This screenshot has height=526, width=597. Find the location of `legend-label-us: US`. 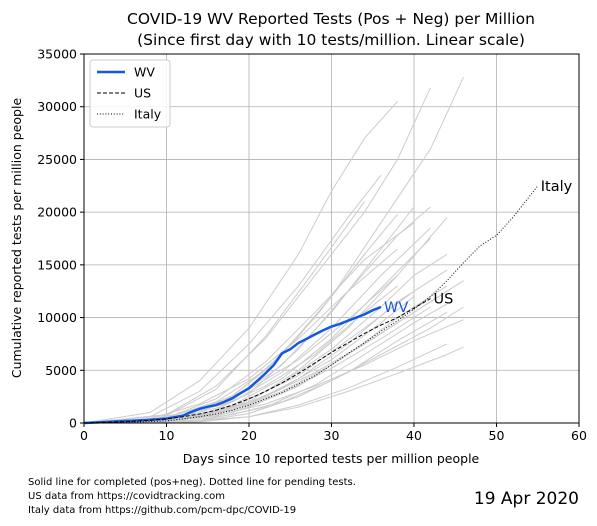

legend-label-us: US is located at coordinates (142, 93).